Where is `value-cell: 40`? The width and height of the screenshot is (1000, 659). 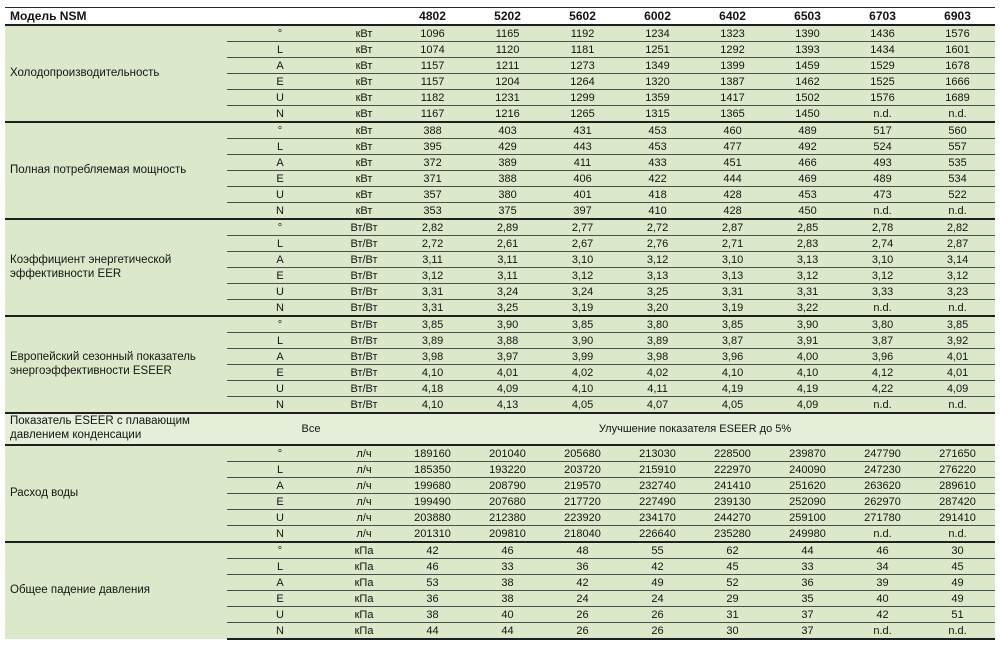 value-cell: 40 is located at coordinates (508, 614).